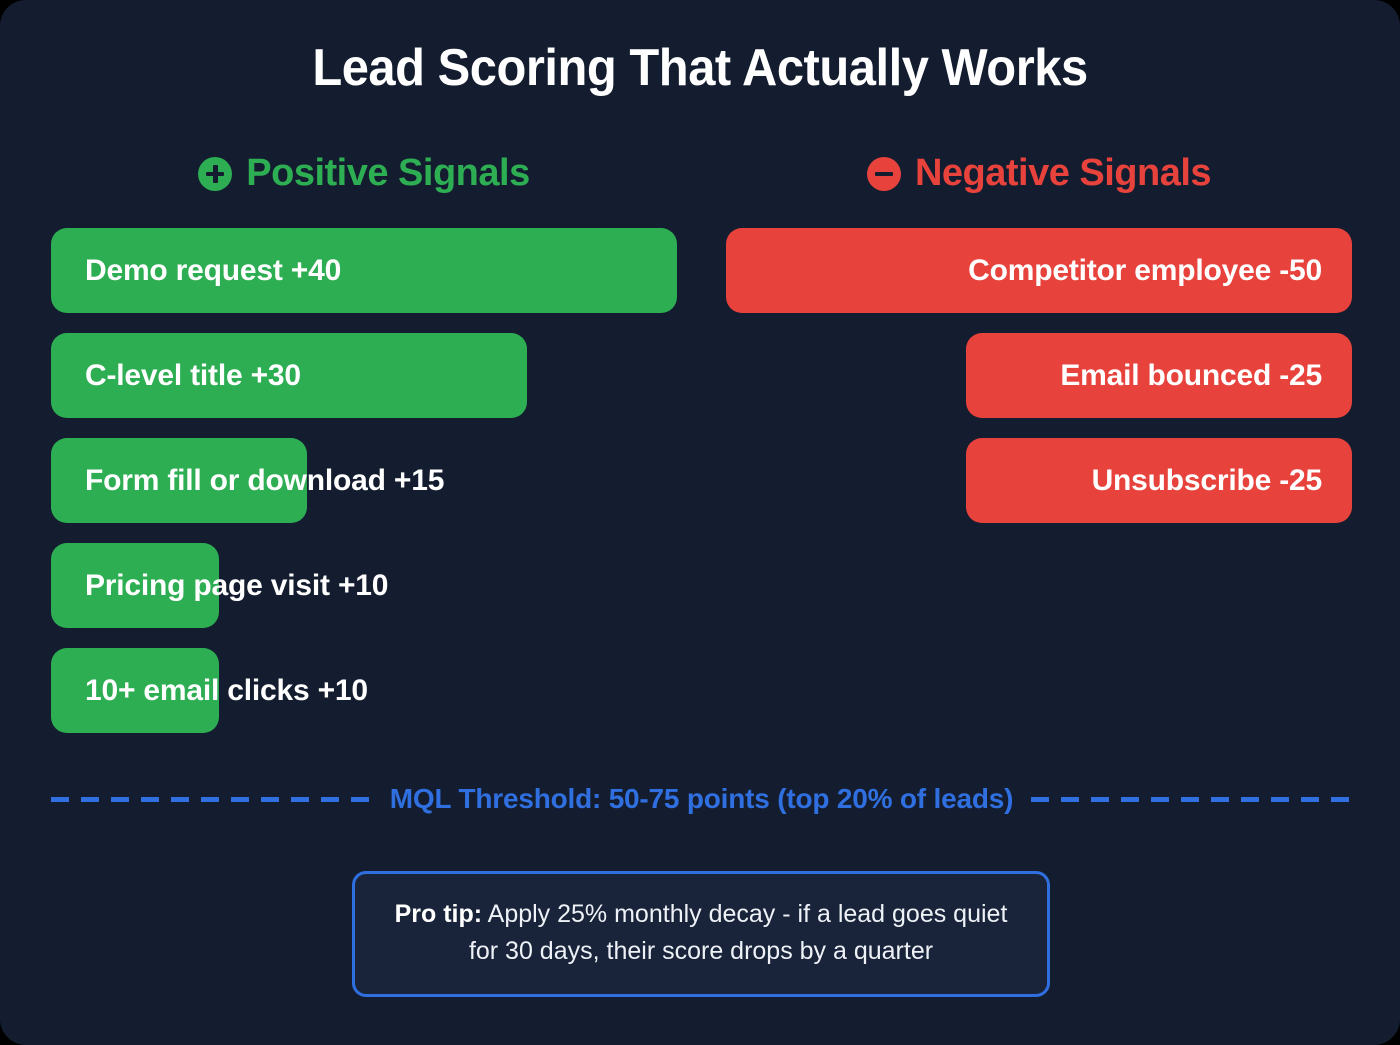 The height and width of the screenshot is (1045, 1400). What do you see at coordinates (1063, 173) in the screenshot?
I see `negative-column-label: Negative Signals` at bounding box center [1063, 173].